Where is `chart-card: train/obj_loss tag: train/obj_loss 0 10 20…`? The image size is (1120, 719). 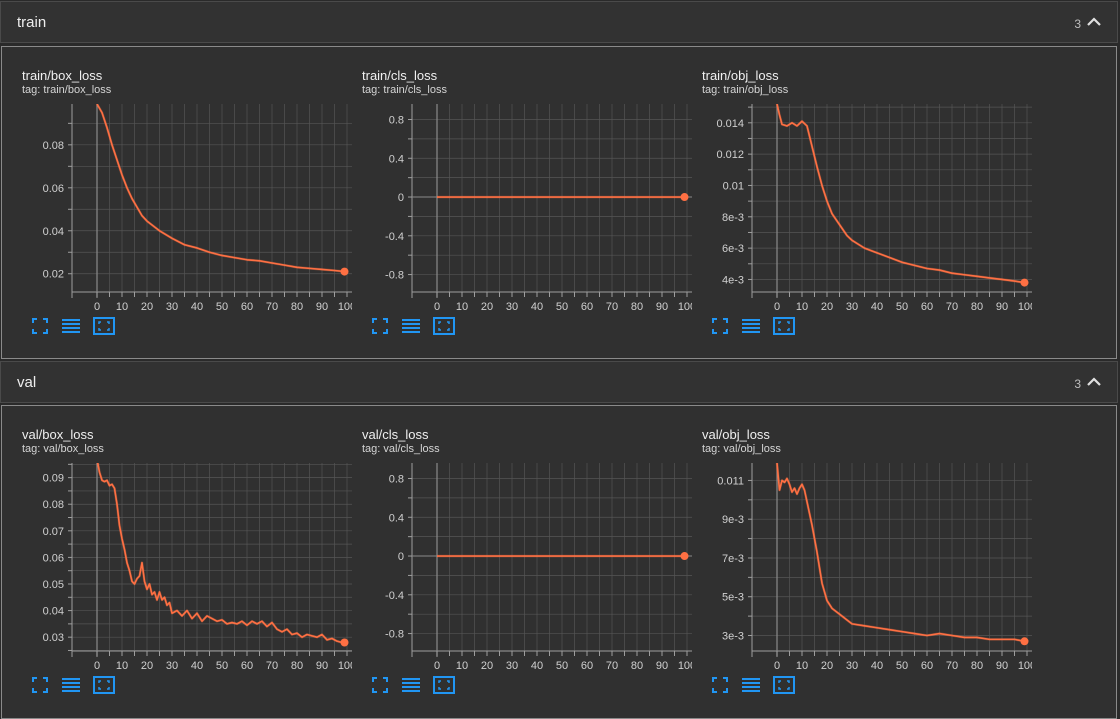 chart-card: train/obj_loss tag: train/obj_loss 0 10 20… is located at coordinates (867, 213).